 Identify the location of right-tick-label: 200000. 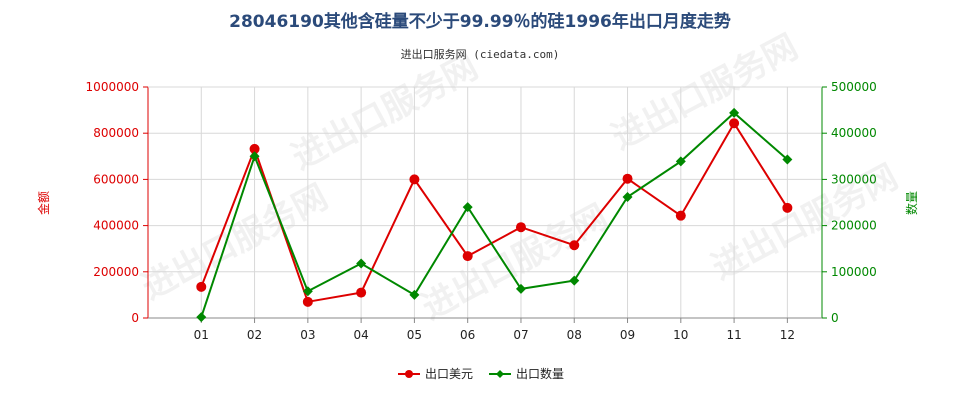
(854, 226).